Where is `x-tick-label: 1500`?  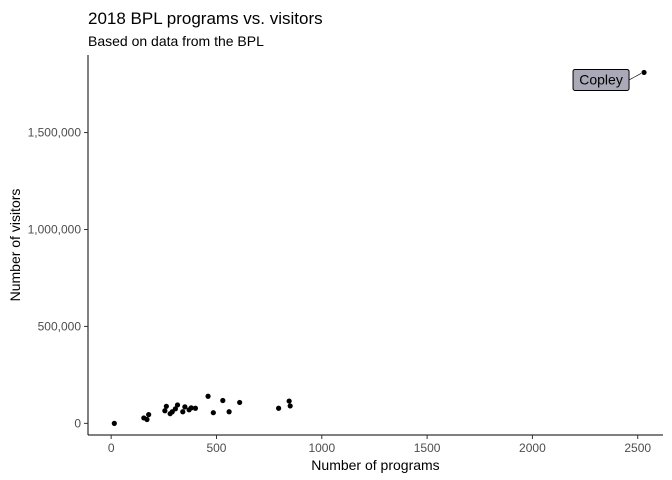
x-tick-label: 1500 is located at coordinates (427, 448).